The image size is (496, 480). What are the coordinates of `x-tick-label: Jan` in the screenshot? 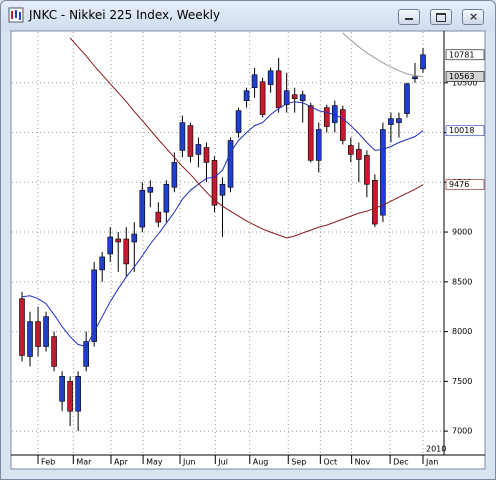 It's located at (431, 462).